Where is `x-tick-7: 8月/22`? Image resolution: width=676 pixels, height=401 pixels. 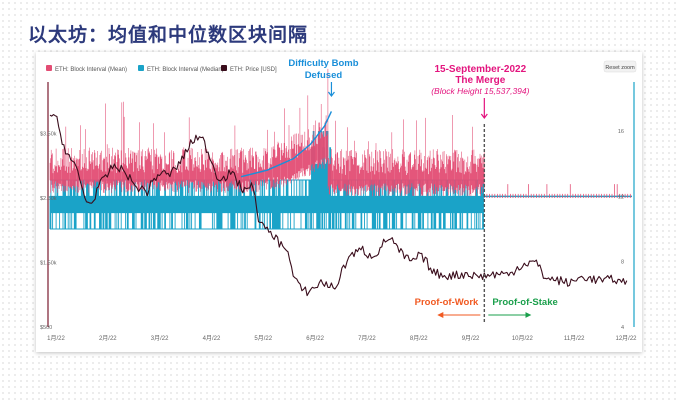 x-tick-7: 8月/22 is located at coordinates (419, 338).